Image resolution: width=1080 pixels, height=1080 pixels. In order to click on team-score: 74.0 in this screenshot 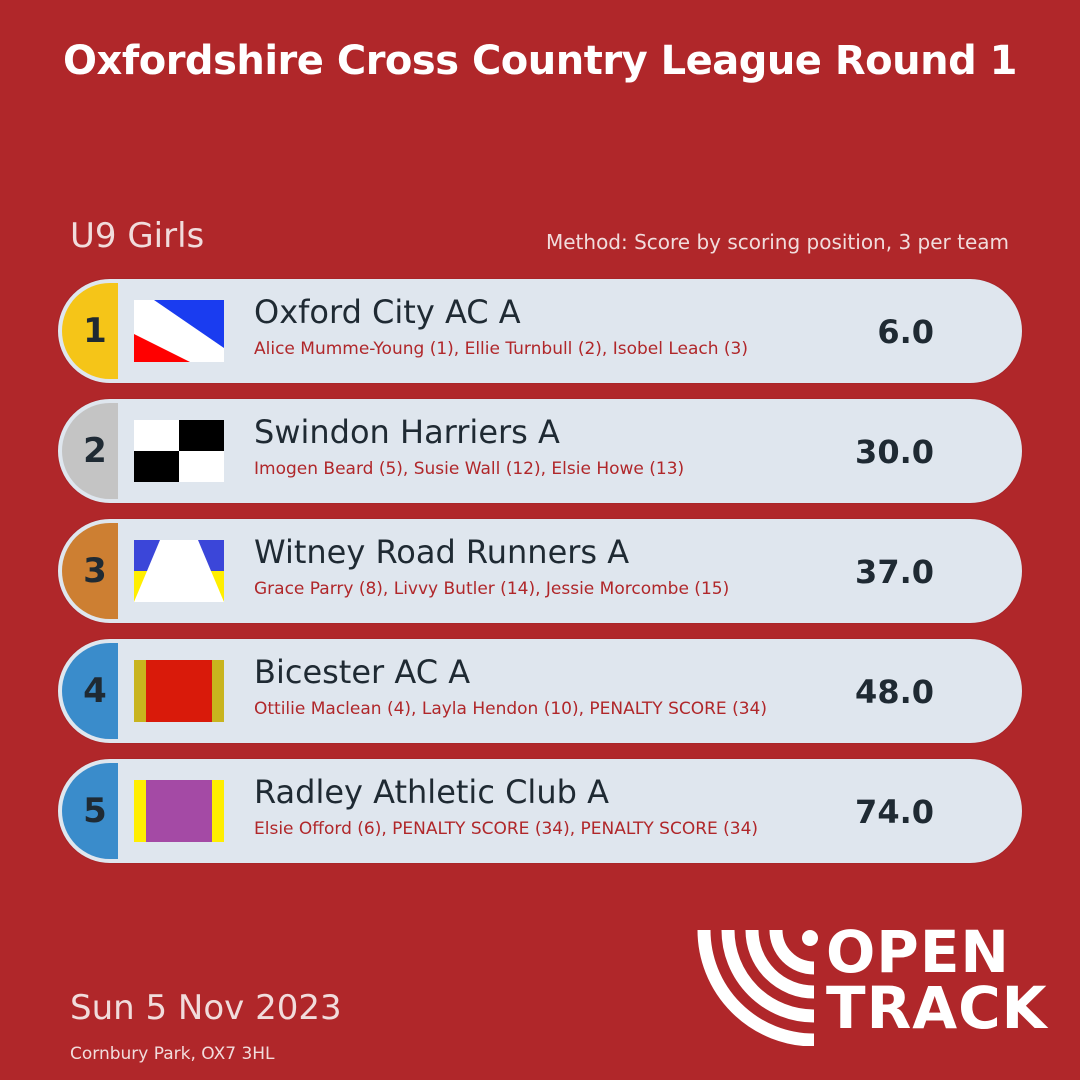, I will do `click(894, 812)`.